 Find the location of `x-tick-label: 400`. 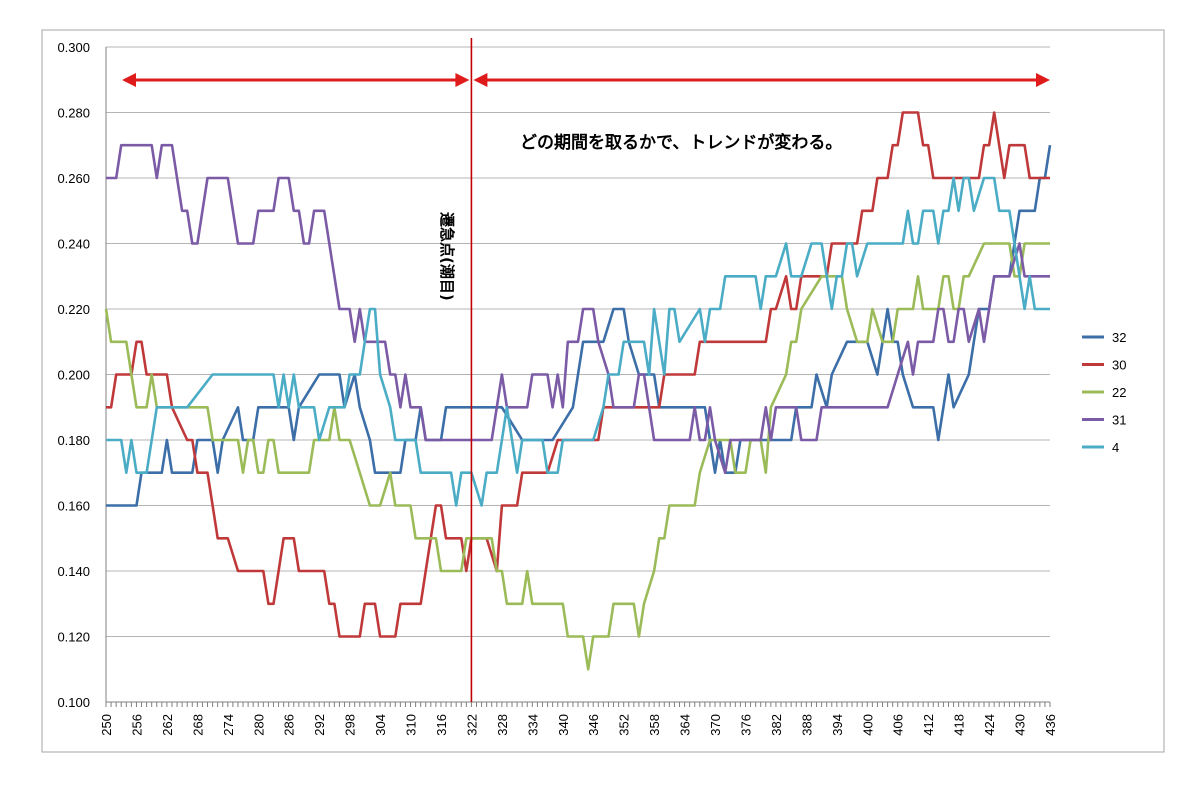

x-tick-label: 400 is located at coordinates (867, 725).